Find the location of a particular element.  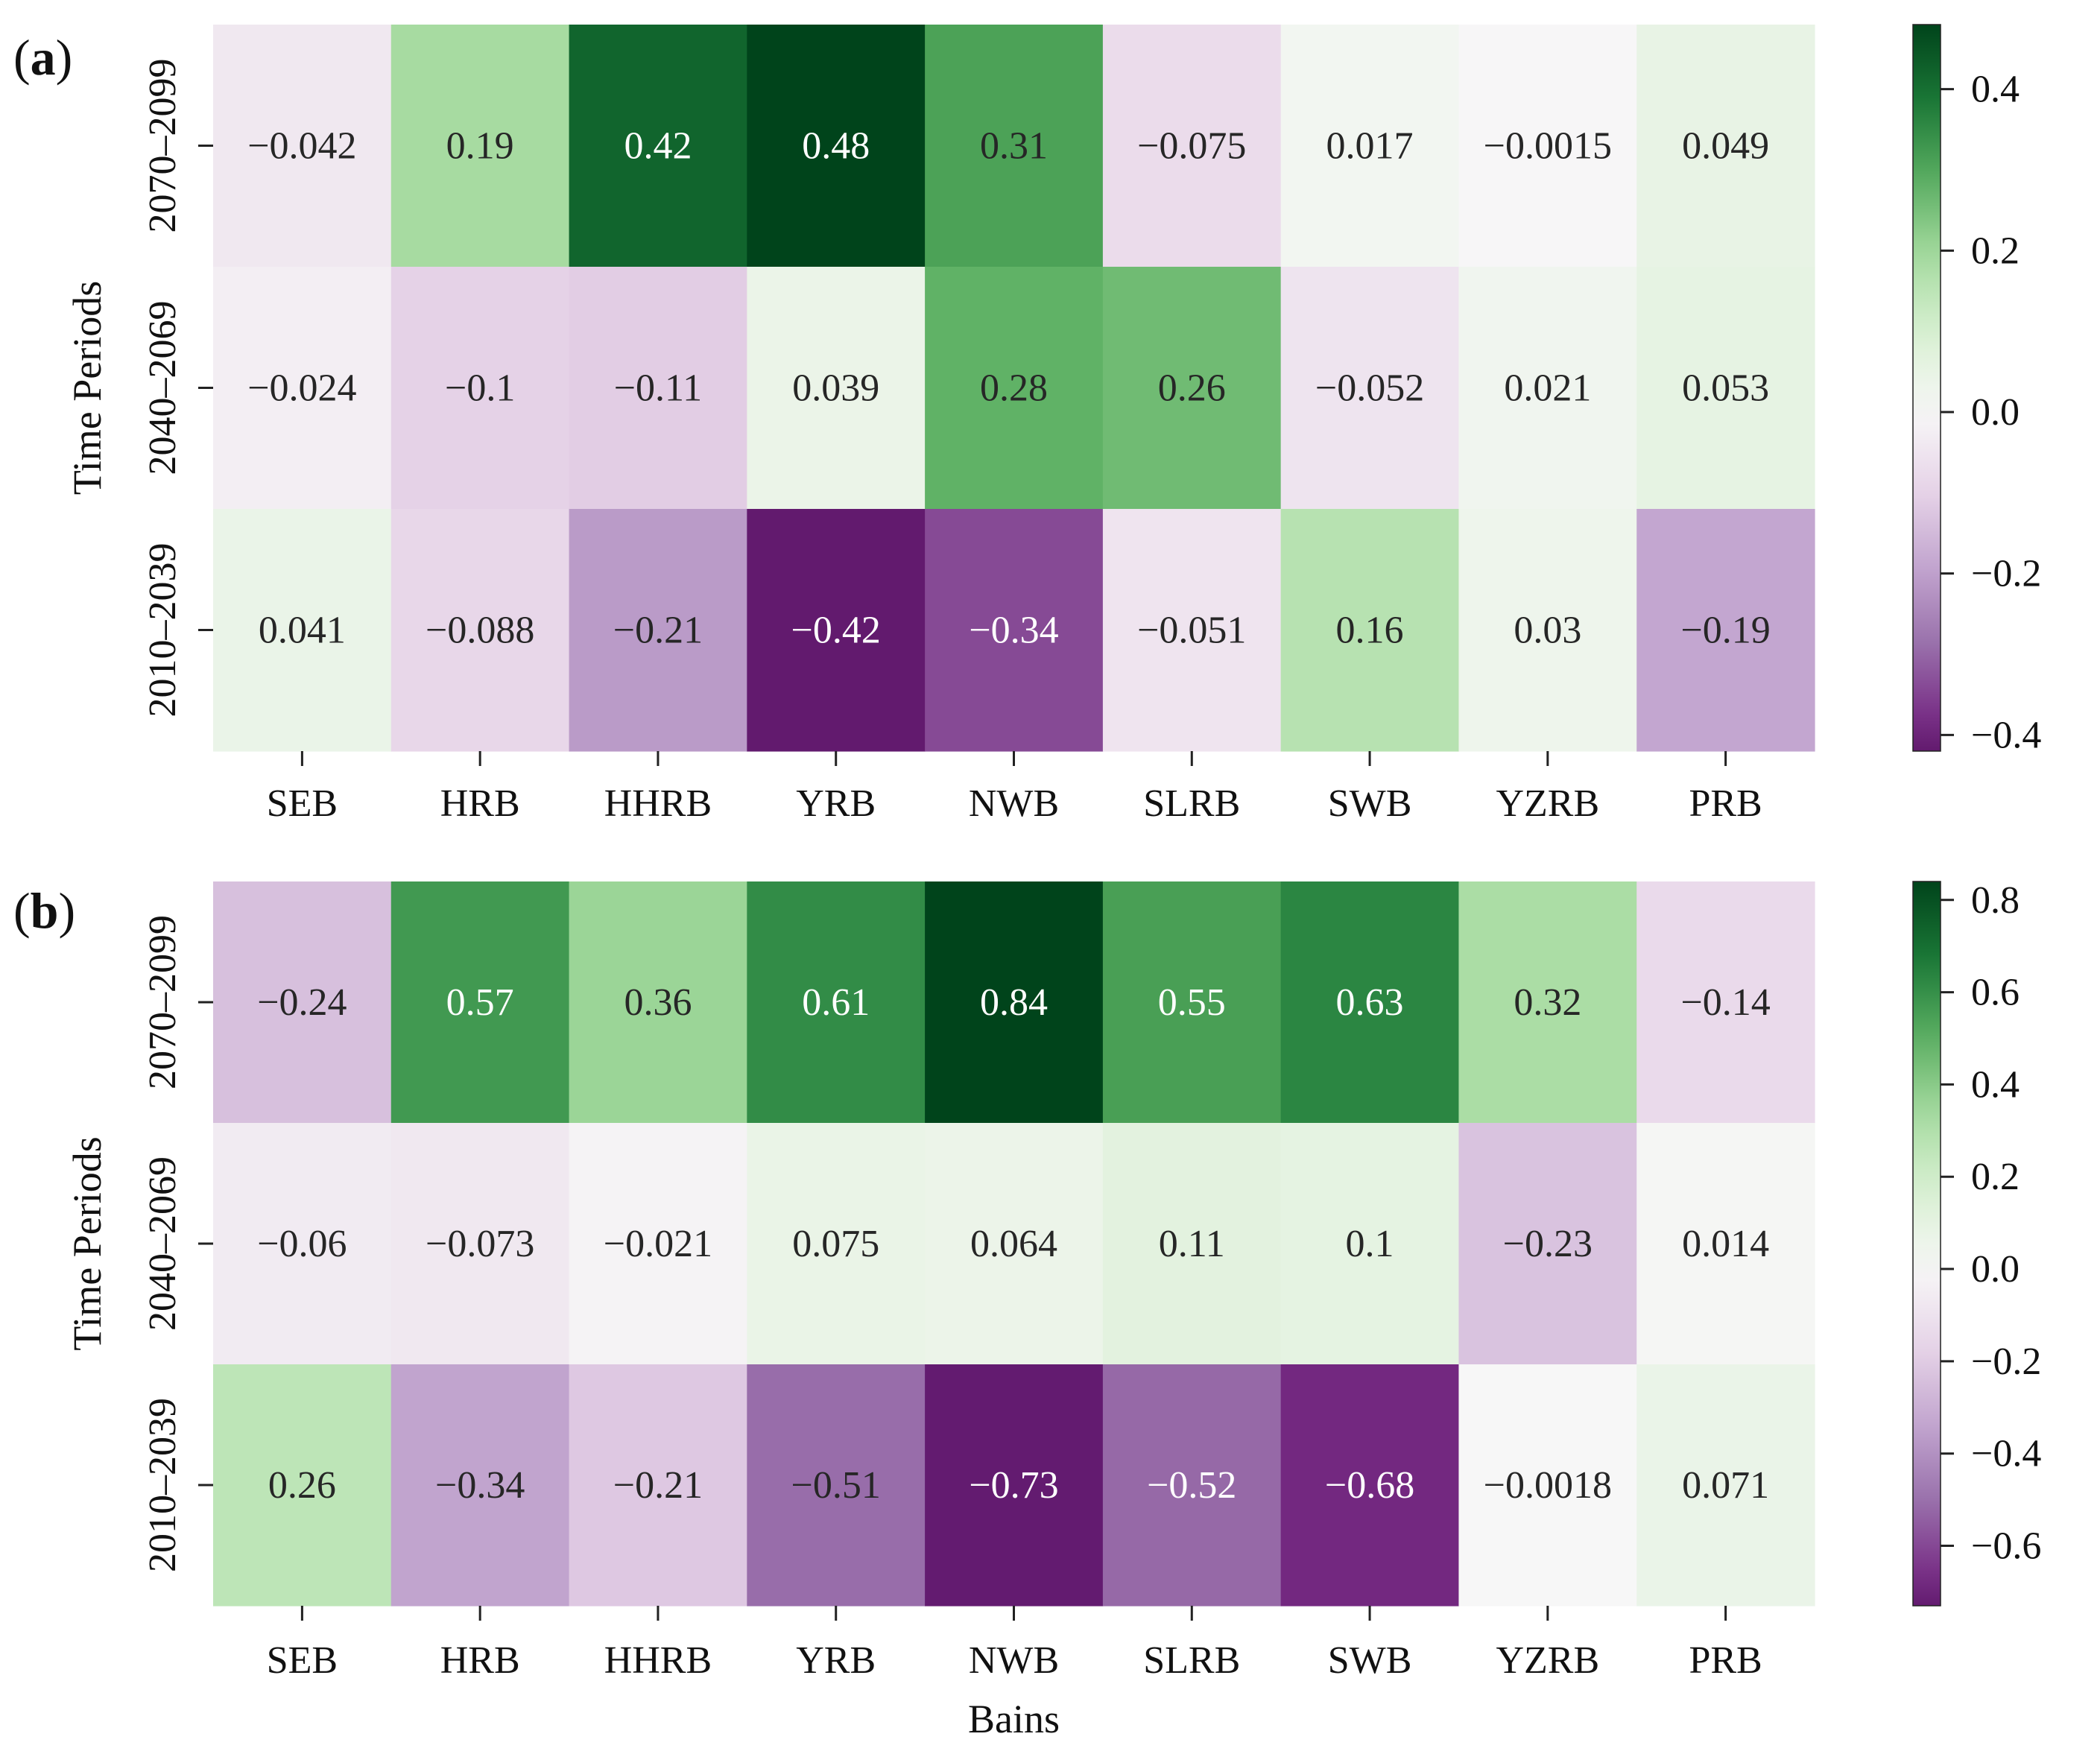

cell-value-label: −0.0015 is located at coordinates (1548, 146).